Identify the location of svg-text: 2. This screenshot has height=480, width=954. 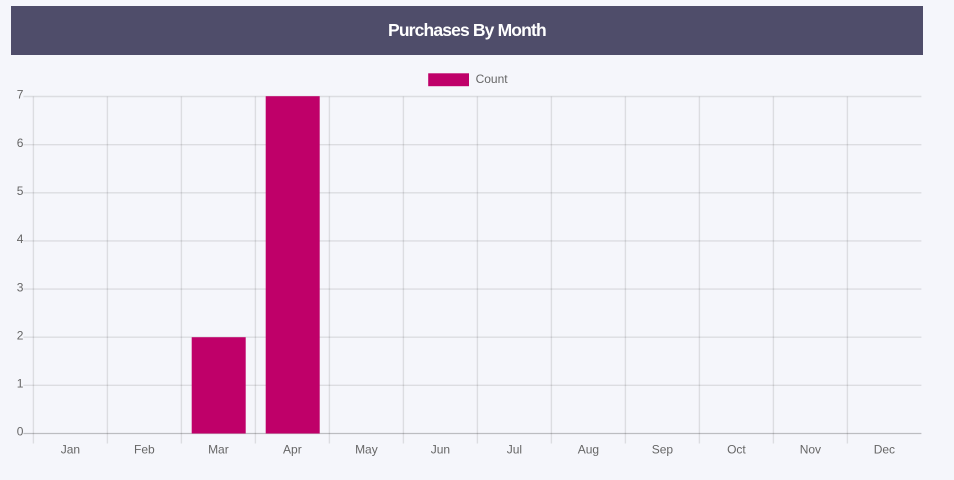
(20, 335).